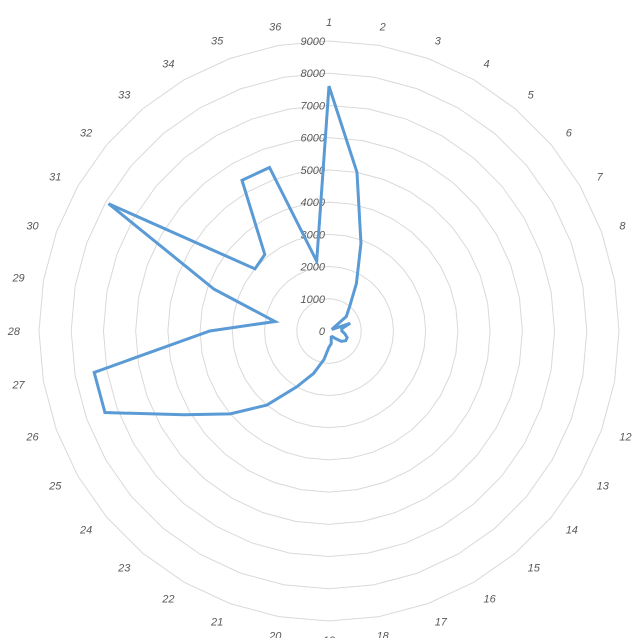  Describe the element at coordinates (55, 178) in the screenshot. I see `category-label: 31` at that location.